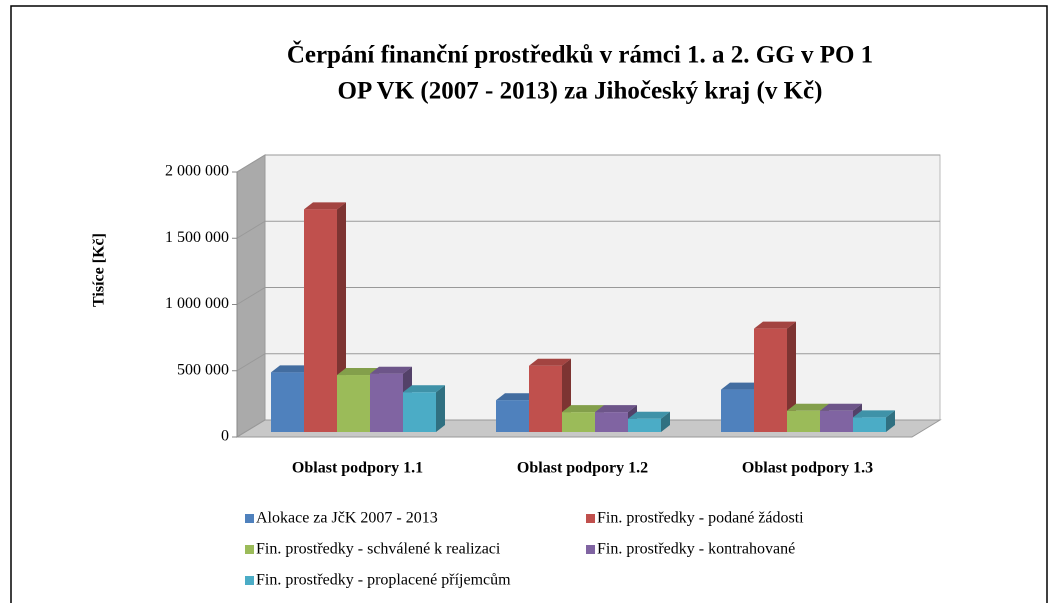 The height and width of the screenshot is (608, 1048). Describe the element at coordinates (347, 518) in the screenshot. I see `legend-label: Alokace za JčK 2007 - 2013` at that location.